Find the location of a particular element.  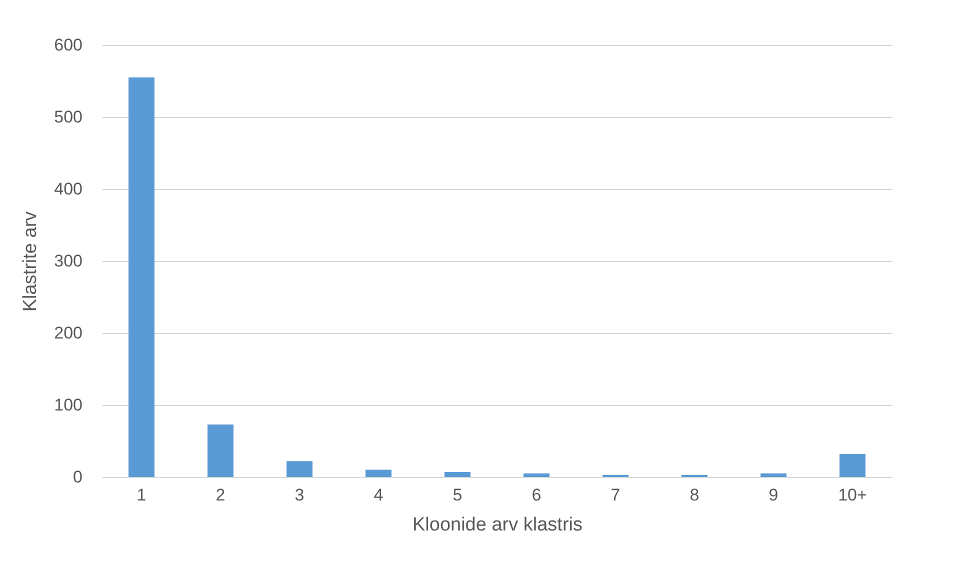

y-tick-label: 500 is located at coordinates (68, 117).